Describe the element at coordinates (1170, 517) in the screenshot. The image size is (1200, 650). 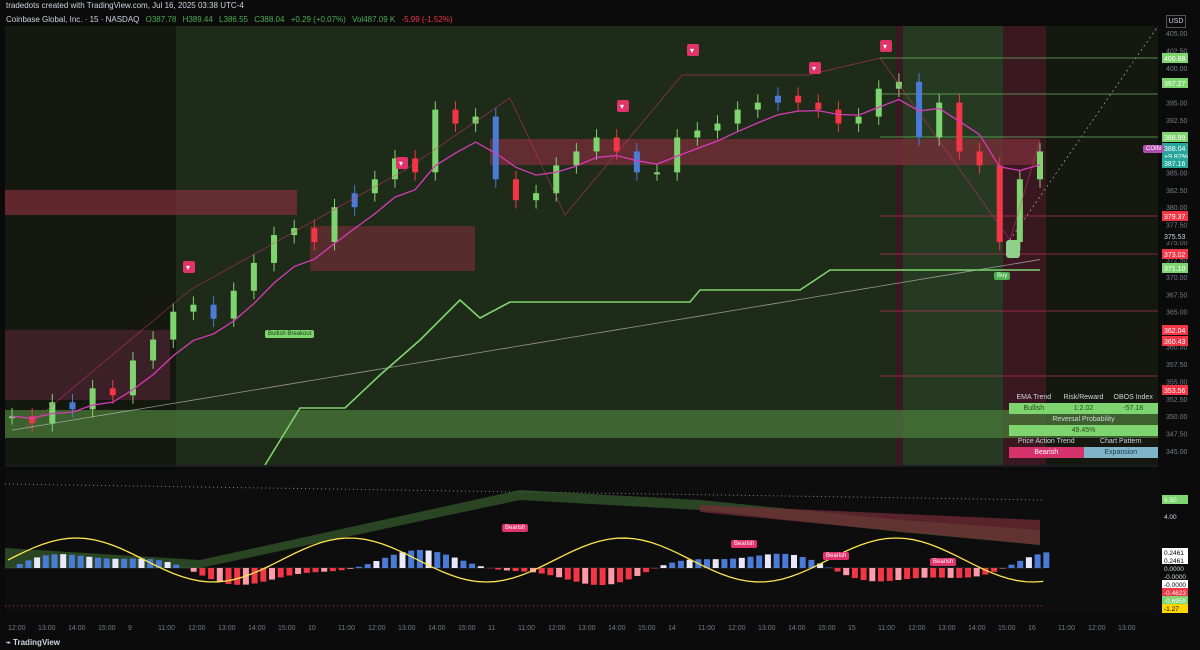
I see `osc-label: 4.00` at that location.